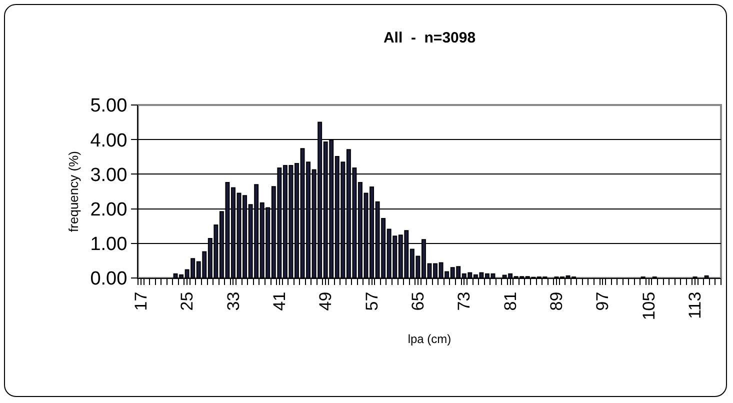  What do you see at coordinates (109, 279) in the screenshot?
I see `y-tick-label: 0.00` at bounding box center [109, 279].